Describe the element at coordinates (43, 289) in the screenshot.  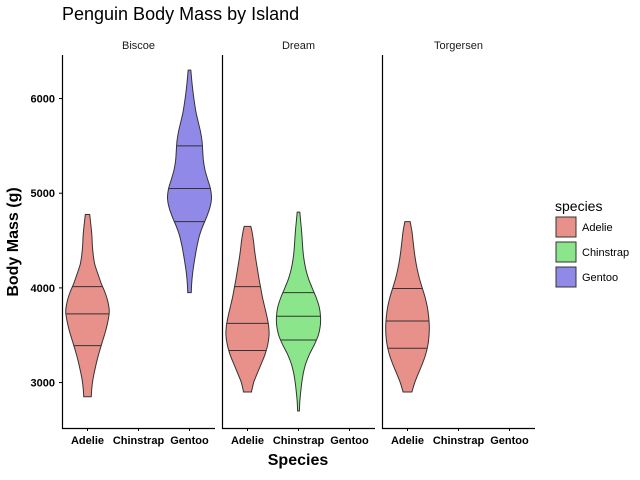
I see `y-tick-label: 4000` at that location.